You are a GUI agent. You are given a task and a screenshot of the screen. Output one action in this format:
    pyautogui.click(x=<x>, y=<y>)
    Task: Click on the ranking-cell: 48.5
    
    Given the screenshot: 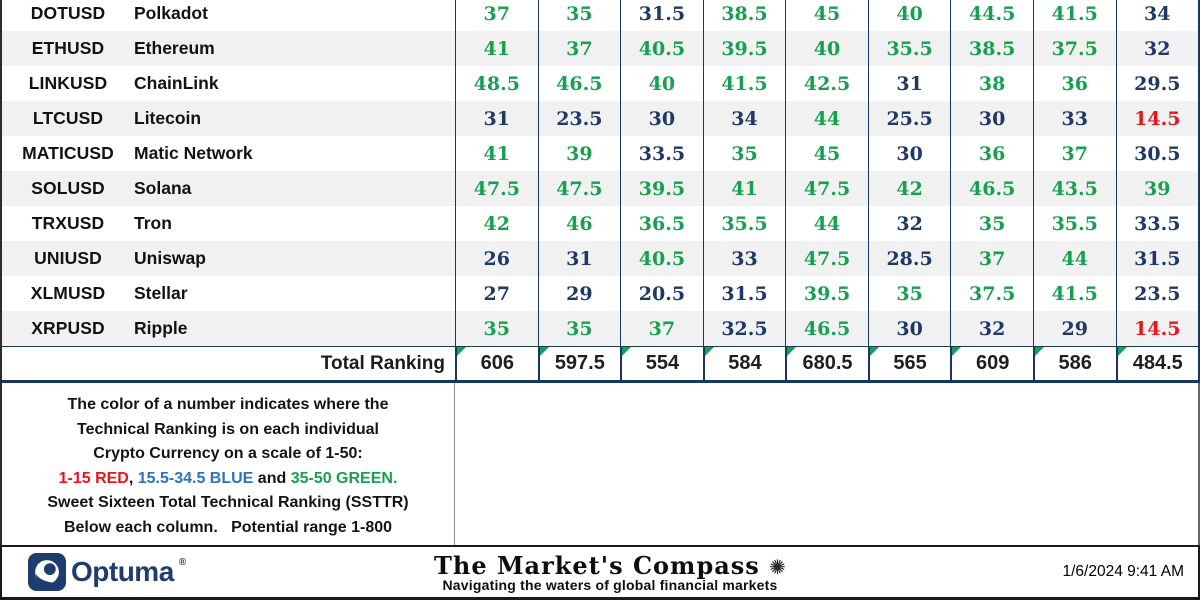 What is the action you would take?
    pyautogui.click(x=496, y=83)
    